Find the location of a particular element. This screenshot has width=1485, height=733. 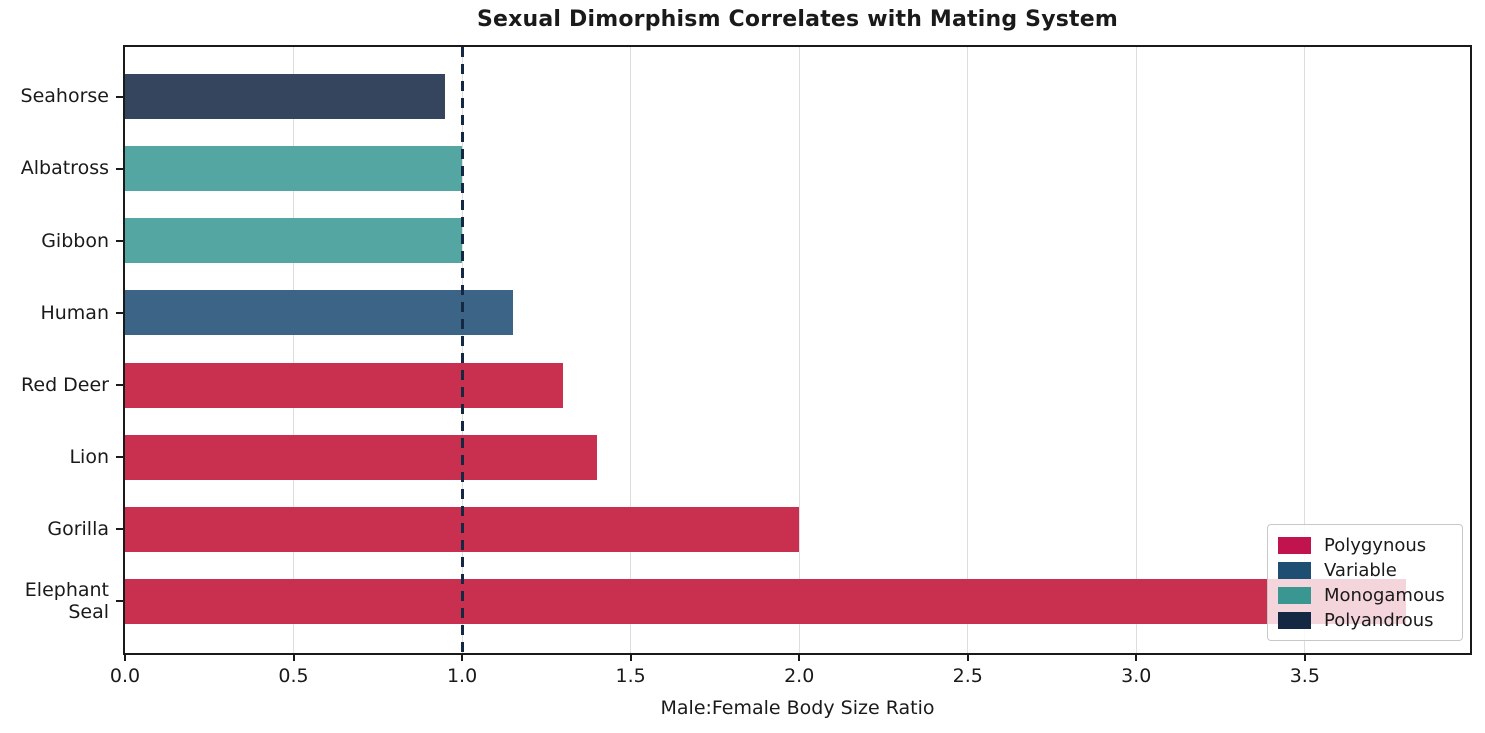

legend-swatch-polygynous is located at coordinates (1294, 545).